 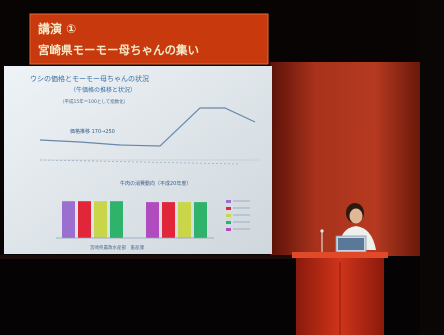 I want to click on bar-chart-title: 牛肉の消費動向（平成20年度）, so click(x=155, y=183).